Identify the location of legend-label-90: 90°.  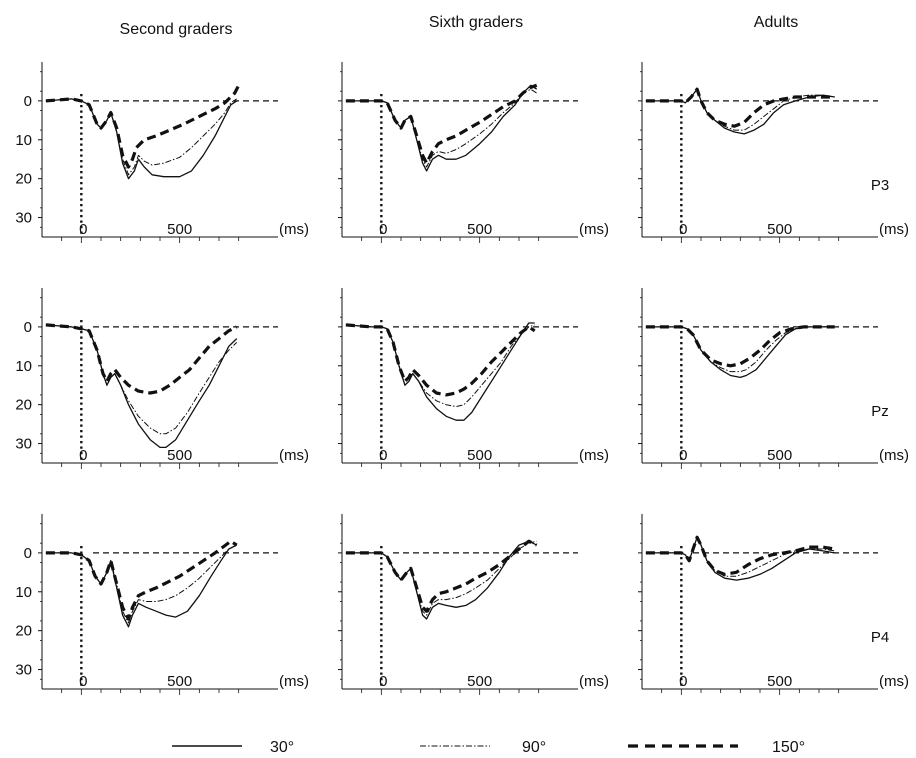
(534, 747).